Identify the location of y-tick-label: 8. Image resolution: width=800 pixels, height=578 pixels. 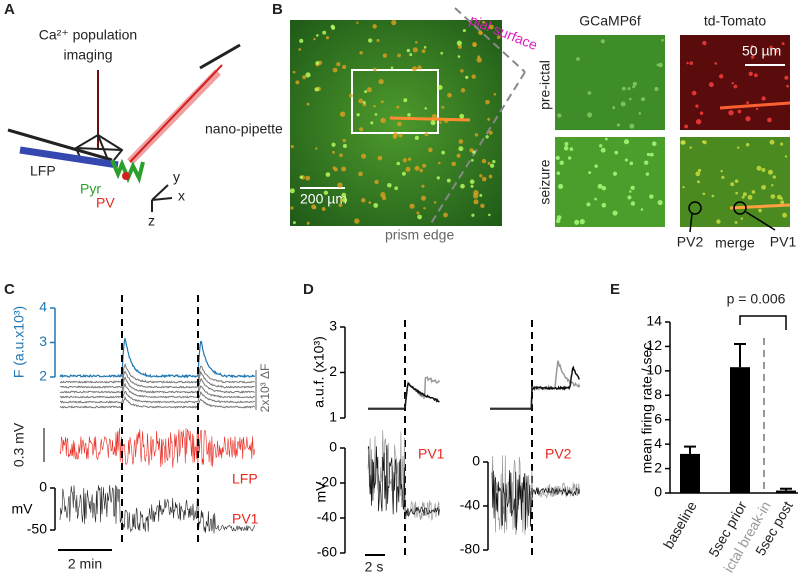
(658, 394).